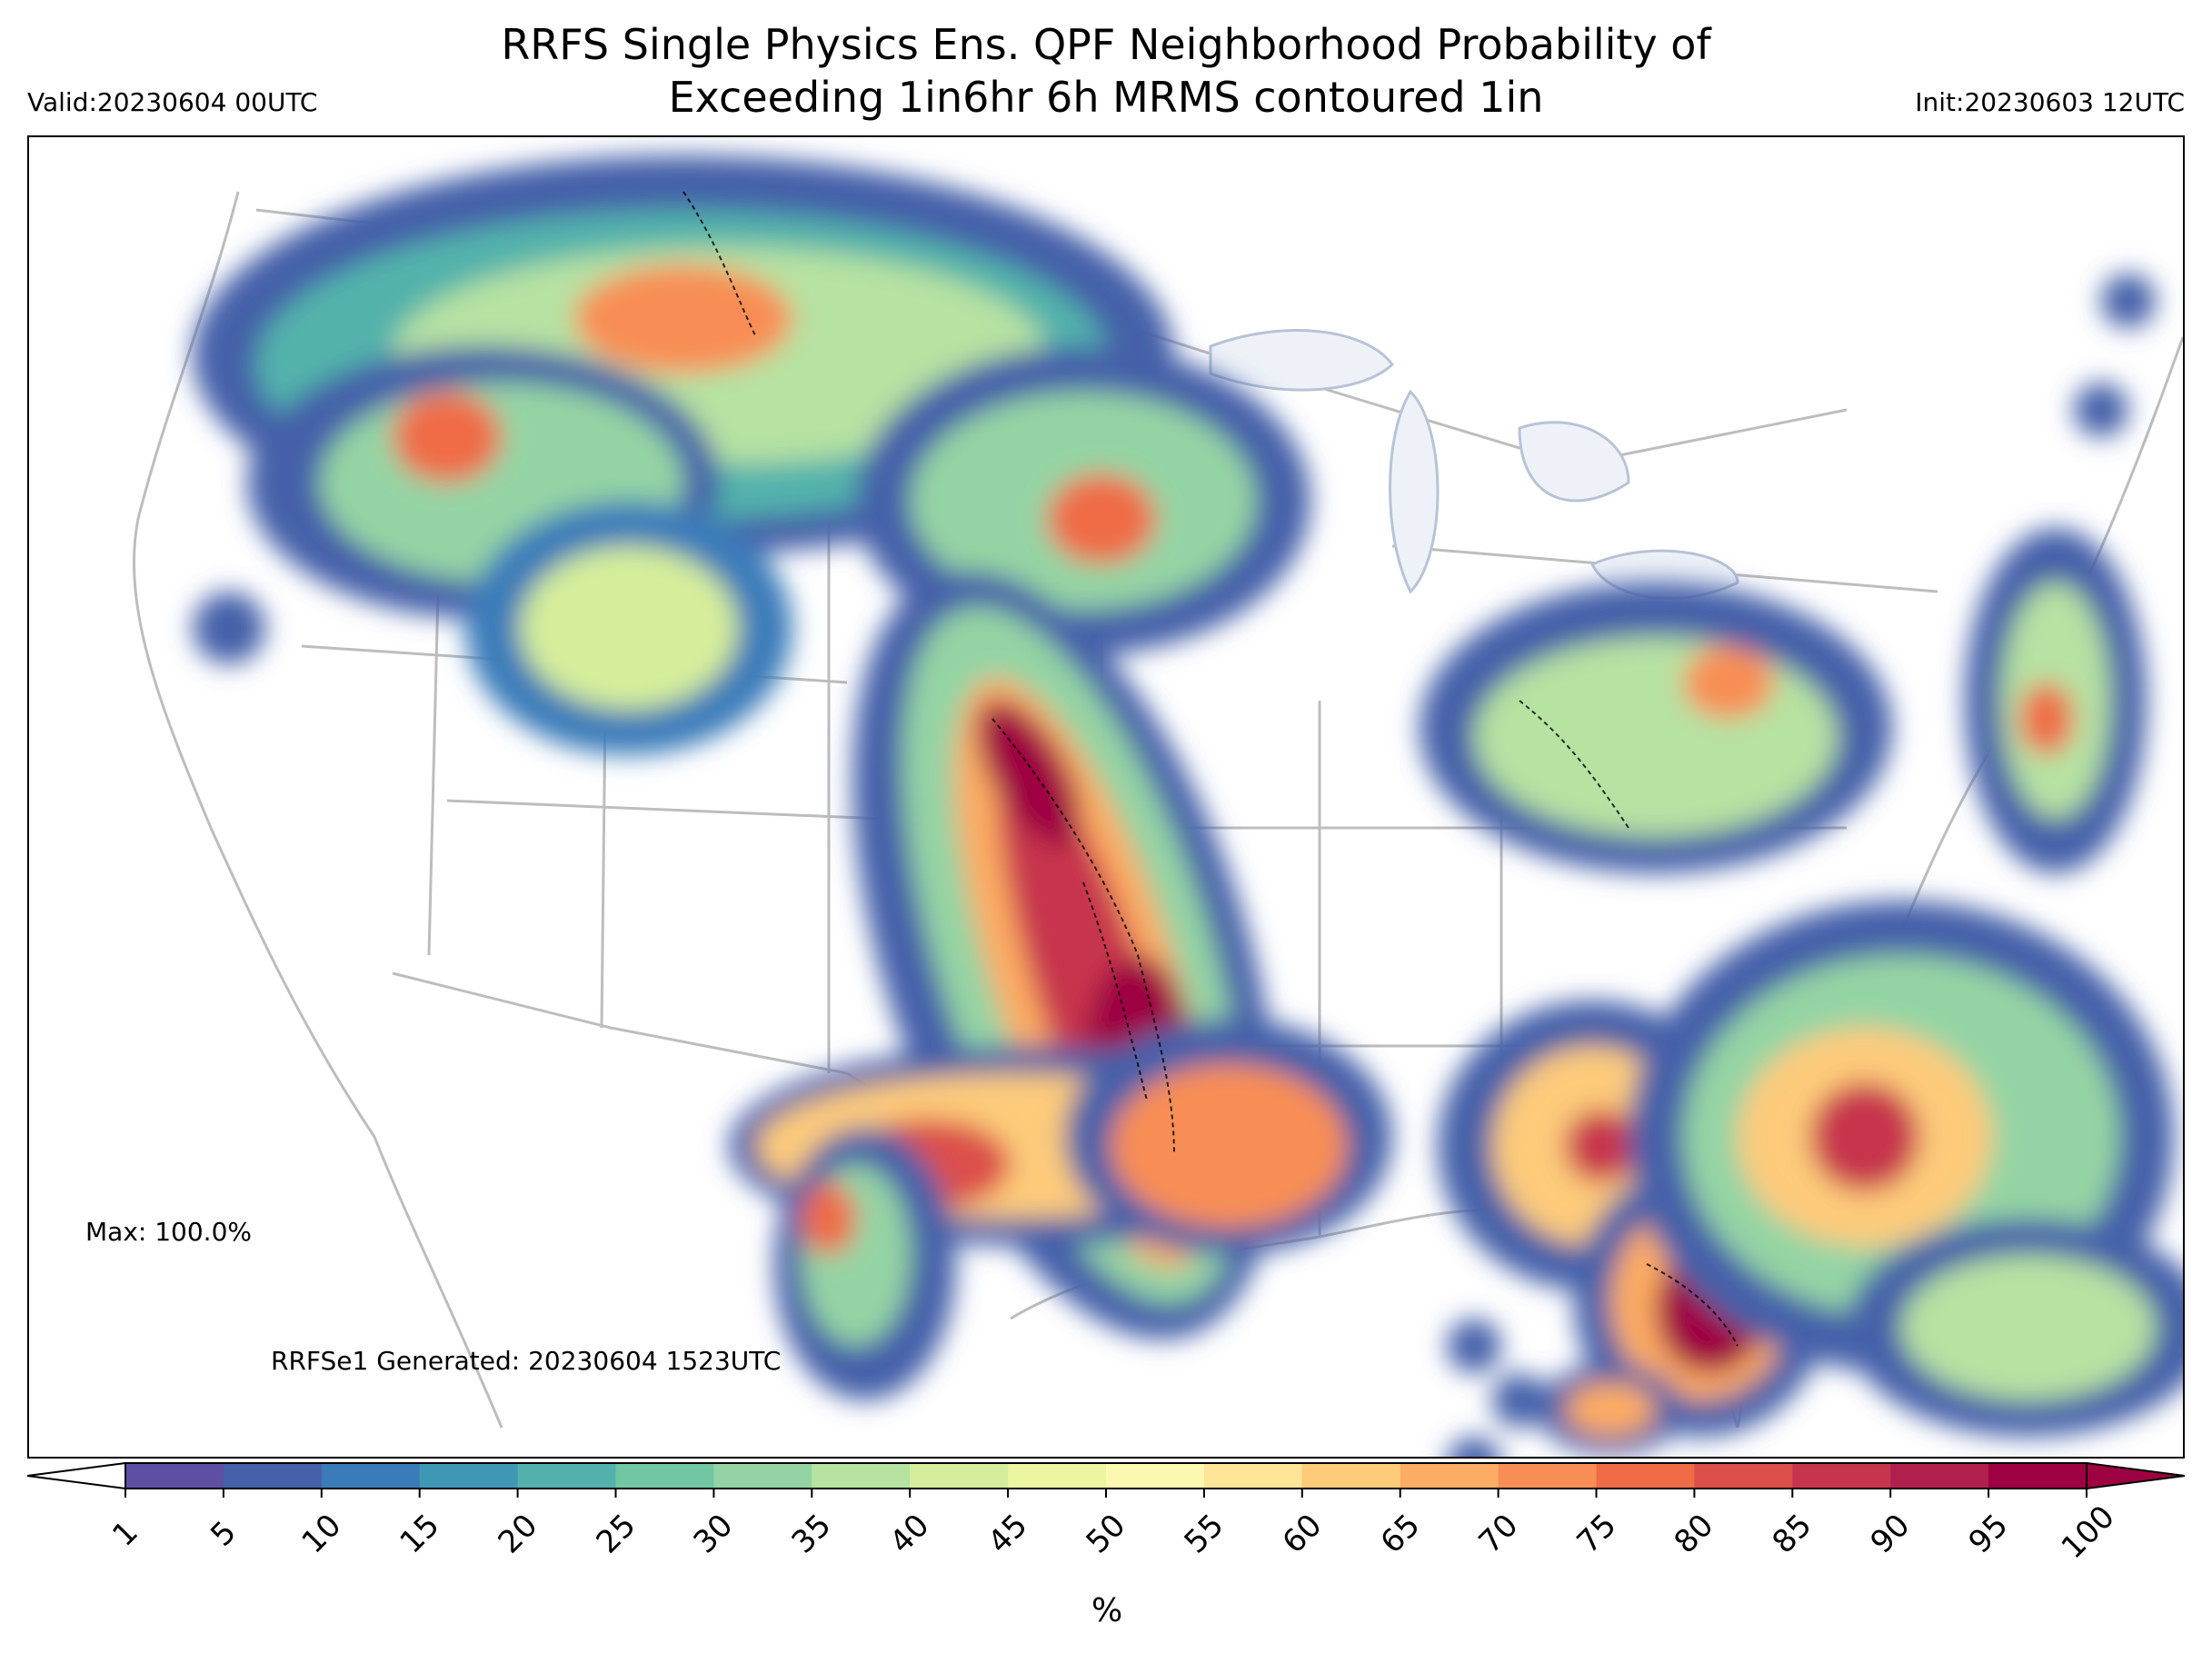  Describe the element at coordinates (1106, 97) in the screenshot. I see `map-title-line2: Exceeding 1in6hr 6h MRMS contoured 1in` at that location.